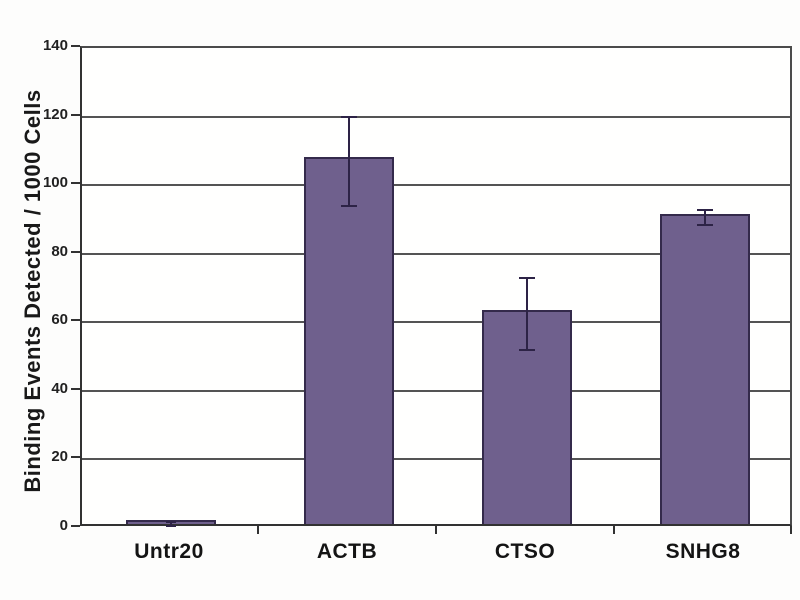  I want to click on y-tick-label: 100, so click(55, 183).